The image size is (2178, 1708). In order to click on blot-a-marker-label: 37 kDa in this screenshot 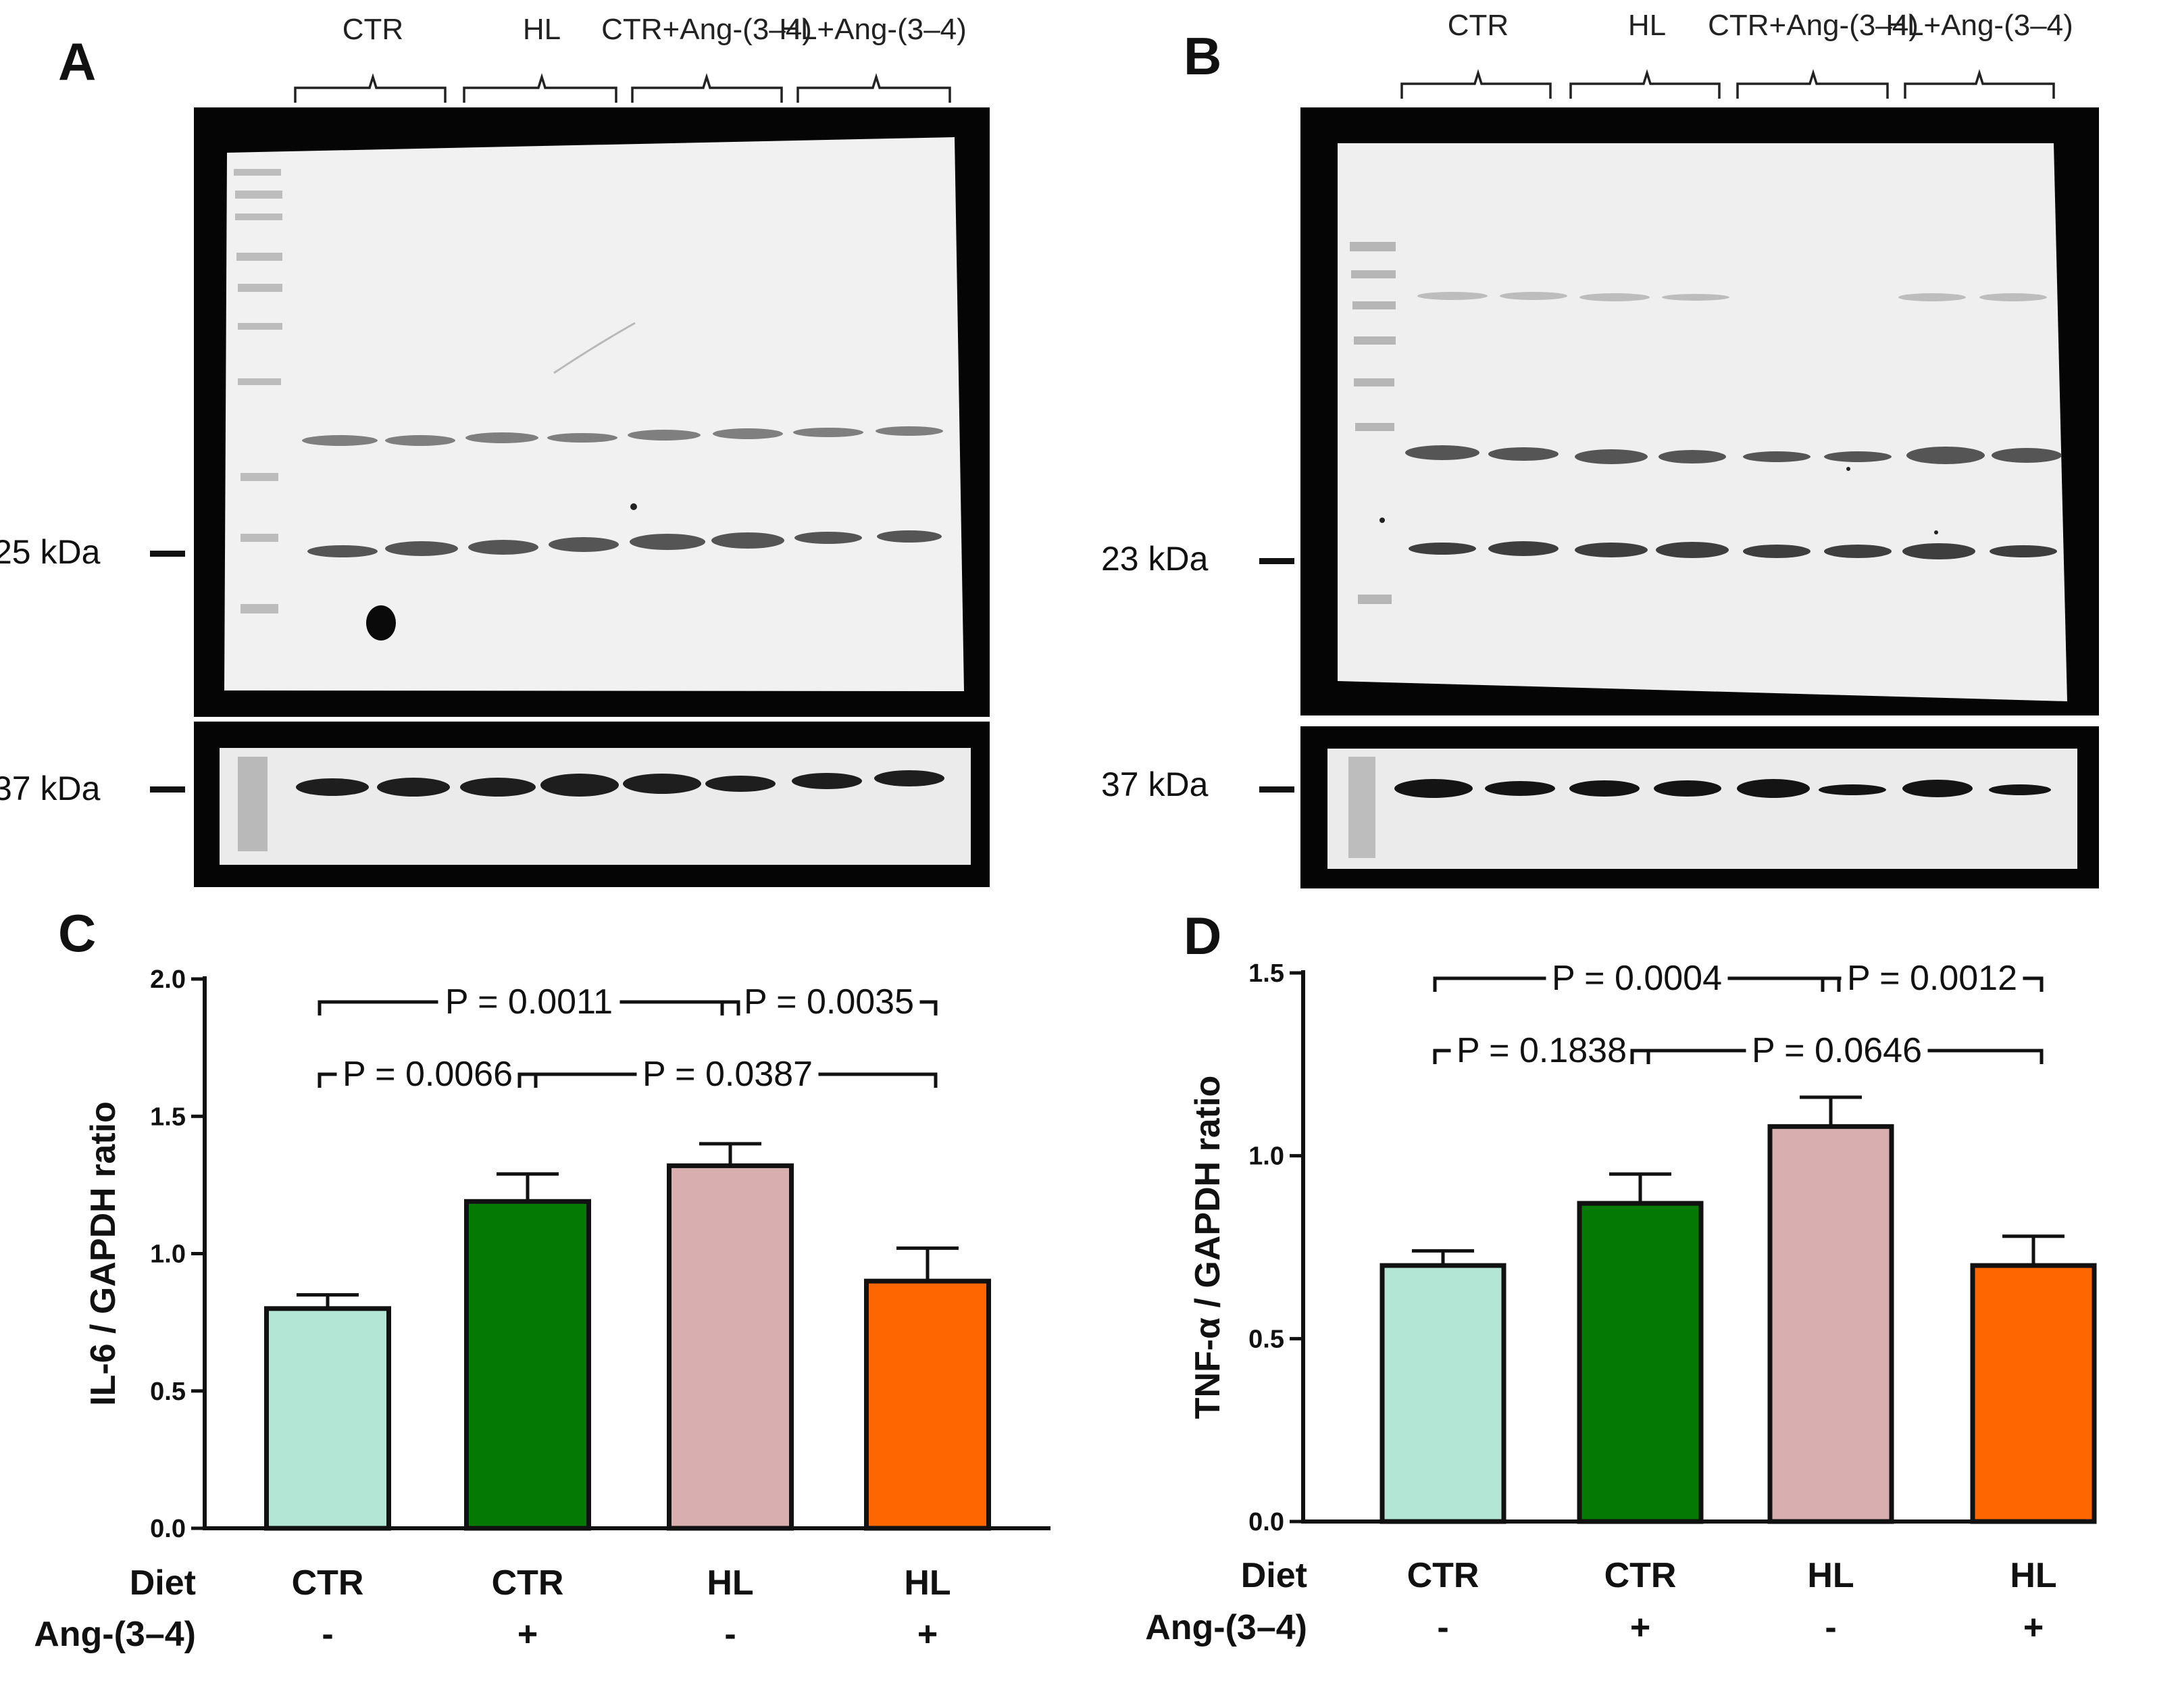, I will do `click(50, 788)`.